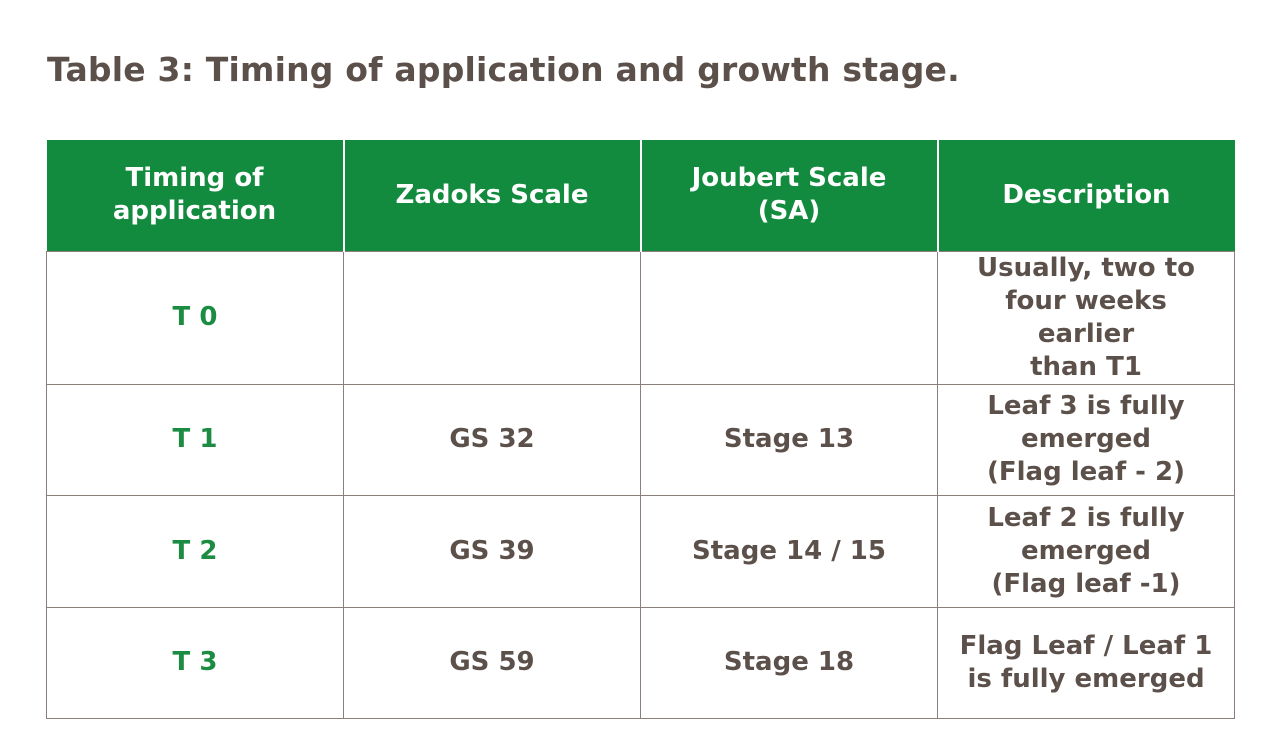 The width and height of the screenshot is (1280, 737). What do you see at coordinates (195, 439) in the screenshot?
I see `timing-cell: T 1` at bounding box center [195, 439].